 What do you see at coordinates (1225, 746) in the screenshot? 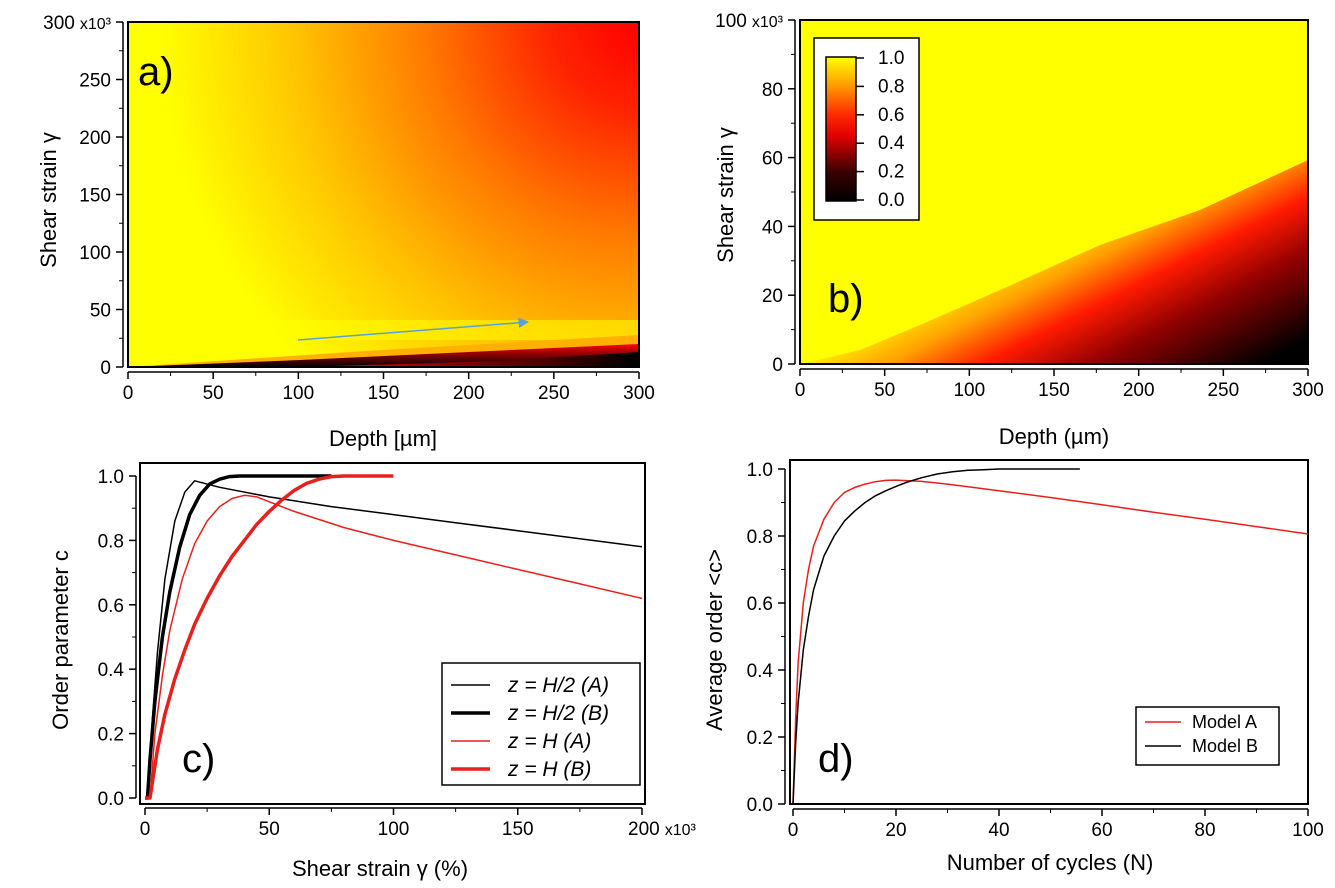
I see `legend-d-entry-2: Model B` at bounding box center [1225, 746].